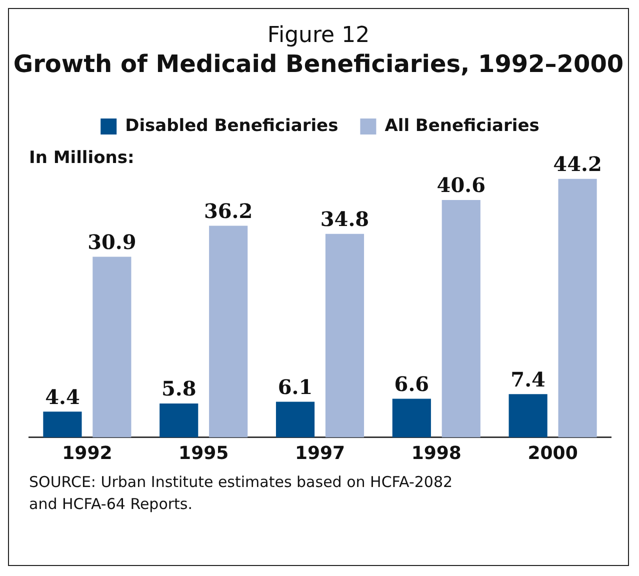  I want to click on legend-label: All Beneficiaries, so click(462, 126).